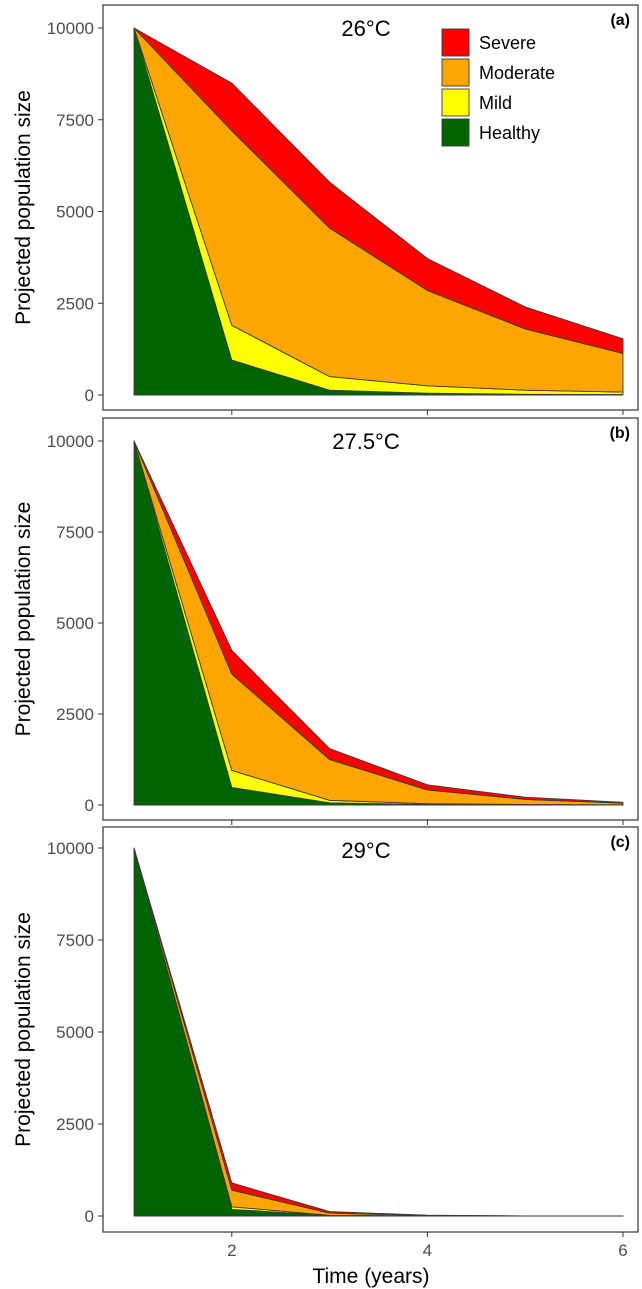 The width and height of the screenshot is (642, 1289). I want to click on panel-label: (c), so click(620, 842).